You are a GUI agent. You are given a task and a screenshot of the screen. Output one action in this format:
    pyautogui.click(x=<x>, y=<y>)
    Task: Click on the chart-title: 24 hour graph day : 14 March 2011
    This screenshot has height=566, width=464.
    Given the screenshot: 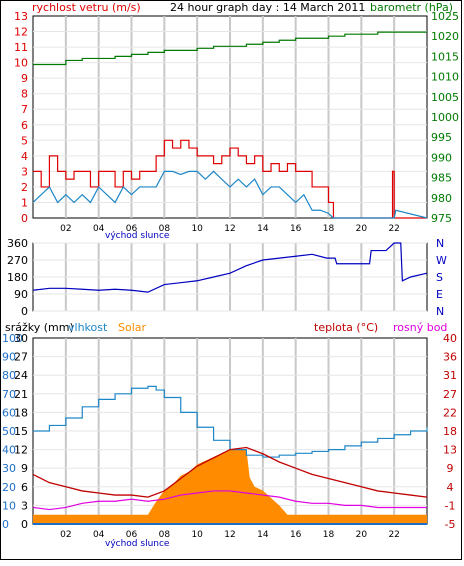 What is the action you would take?
    pyautogui.click(x=267, y=7)
    